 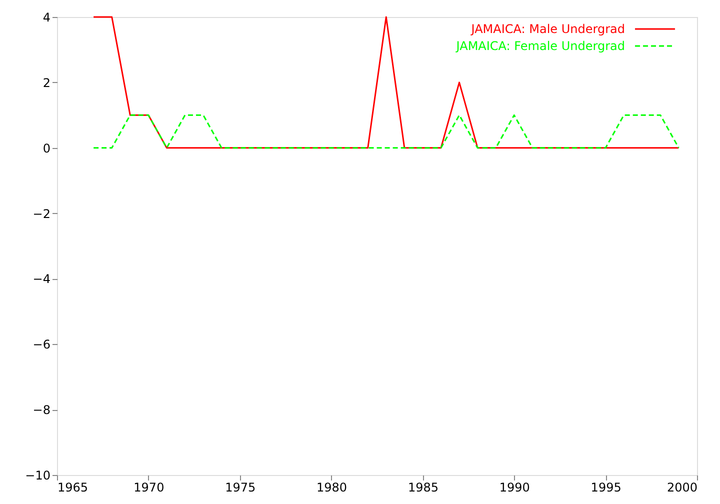 I want to click on y-tick-label: 0, so click(x=46, y=148).